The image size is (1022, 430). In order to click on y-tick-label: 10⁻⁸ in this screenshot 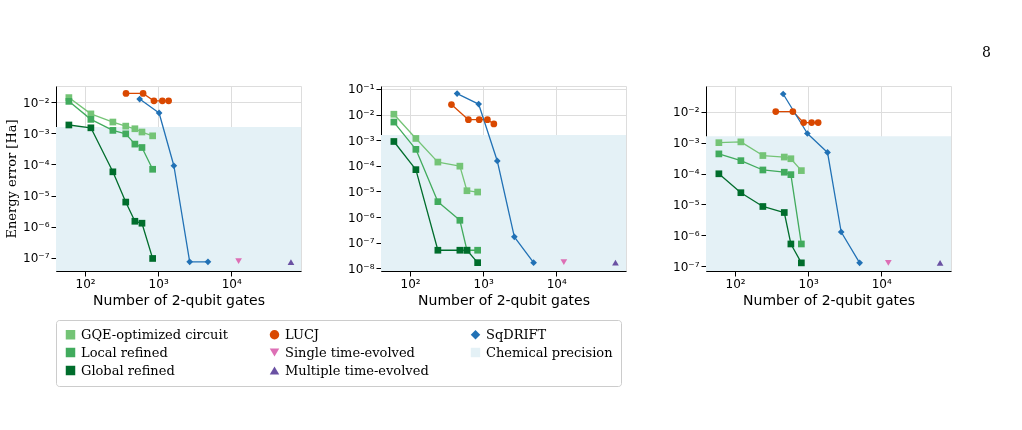, I will do `click(361, 268)`.